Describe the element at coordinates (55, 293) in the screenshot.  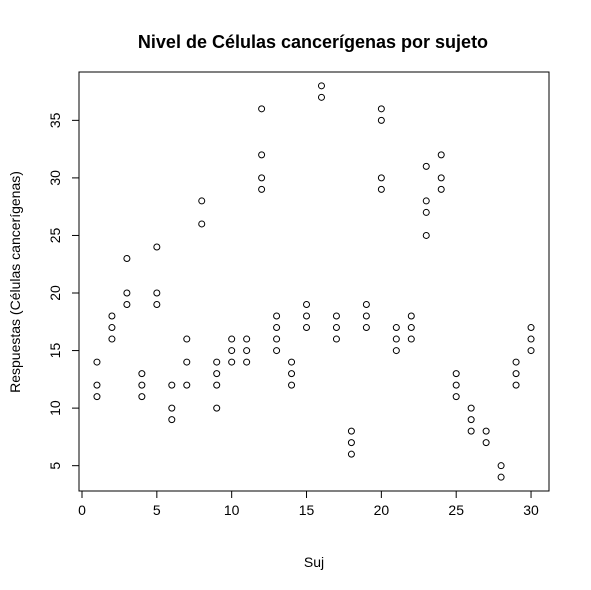
I see `y-tick-label: 20` at that location.